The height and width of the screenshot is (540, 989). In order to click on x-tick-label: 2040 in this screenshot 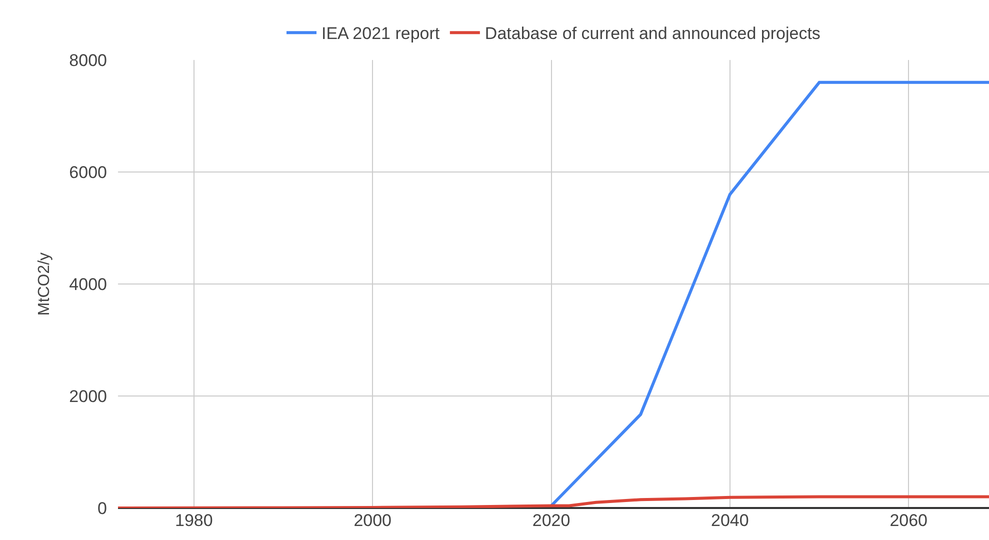, I will do `click(730, 520)`.